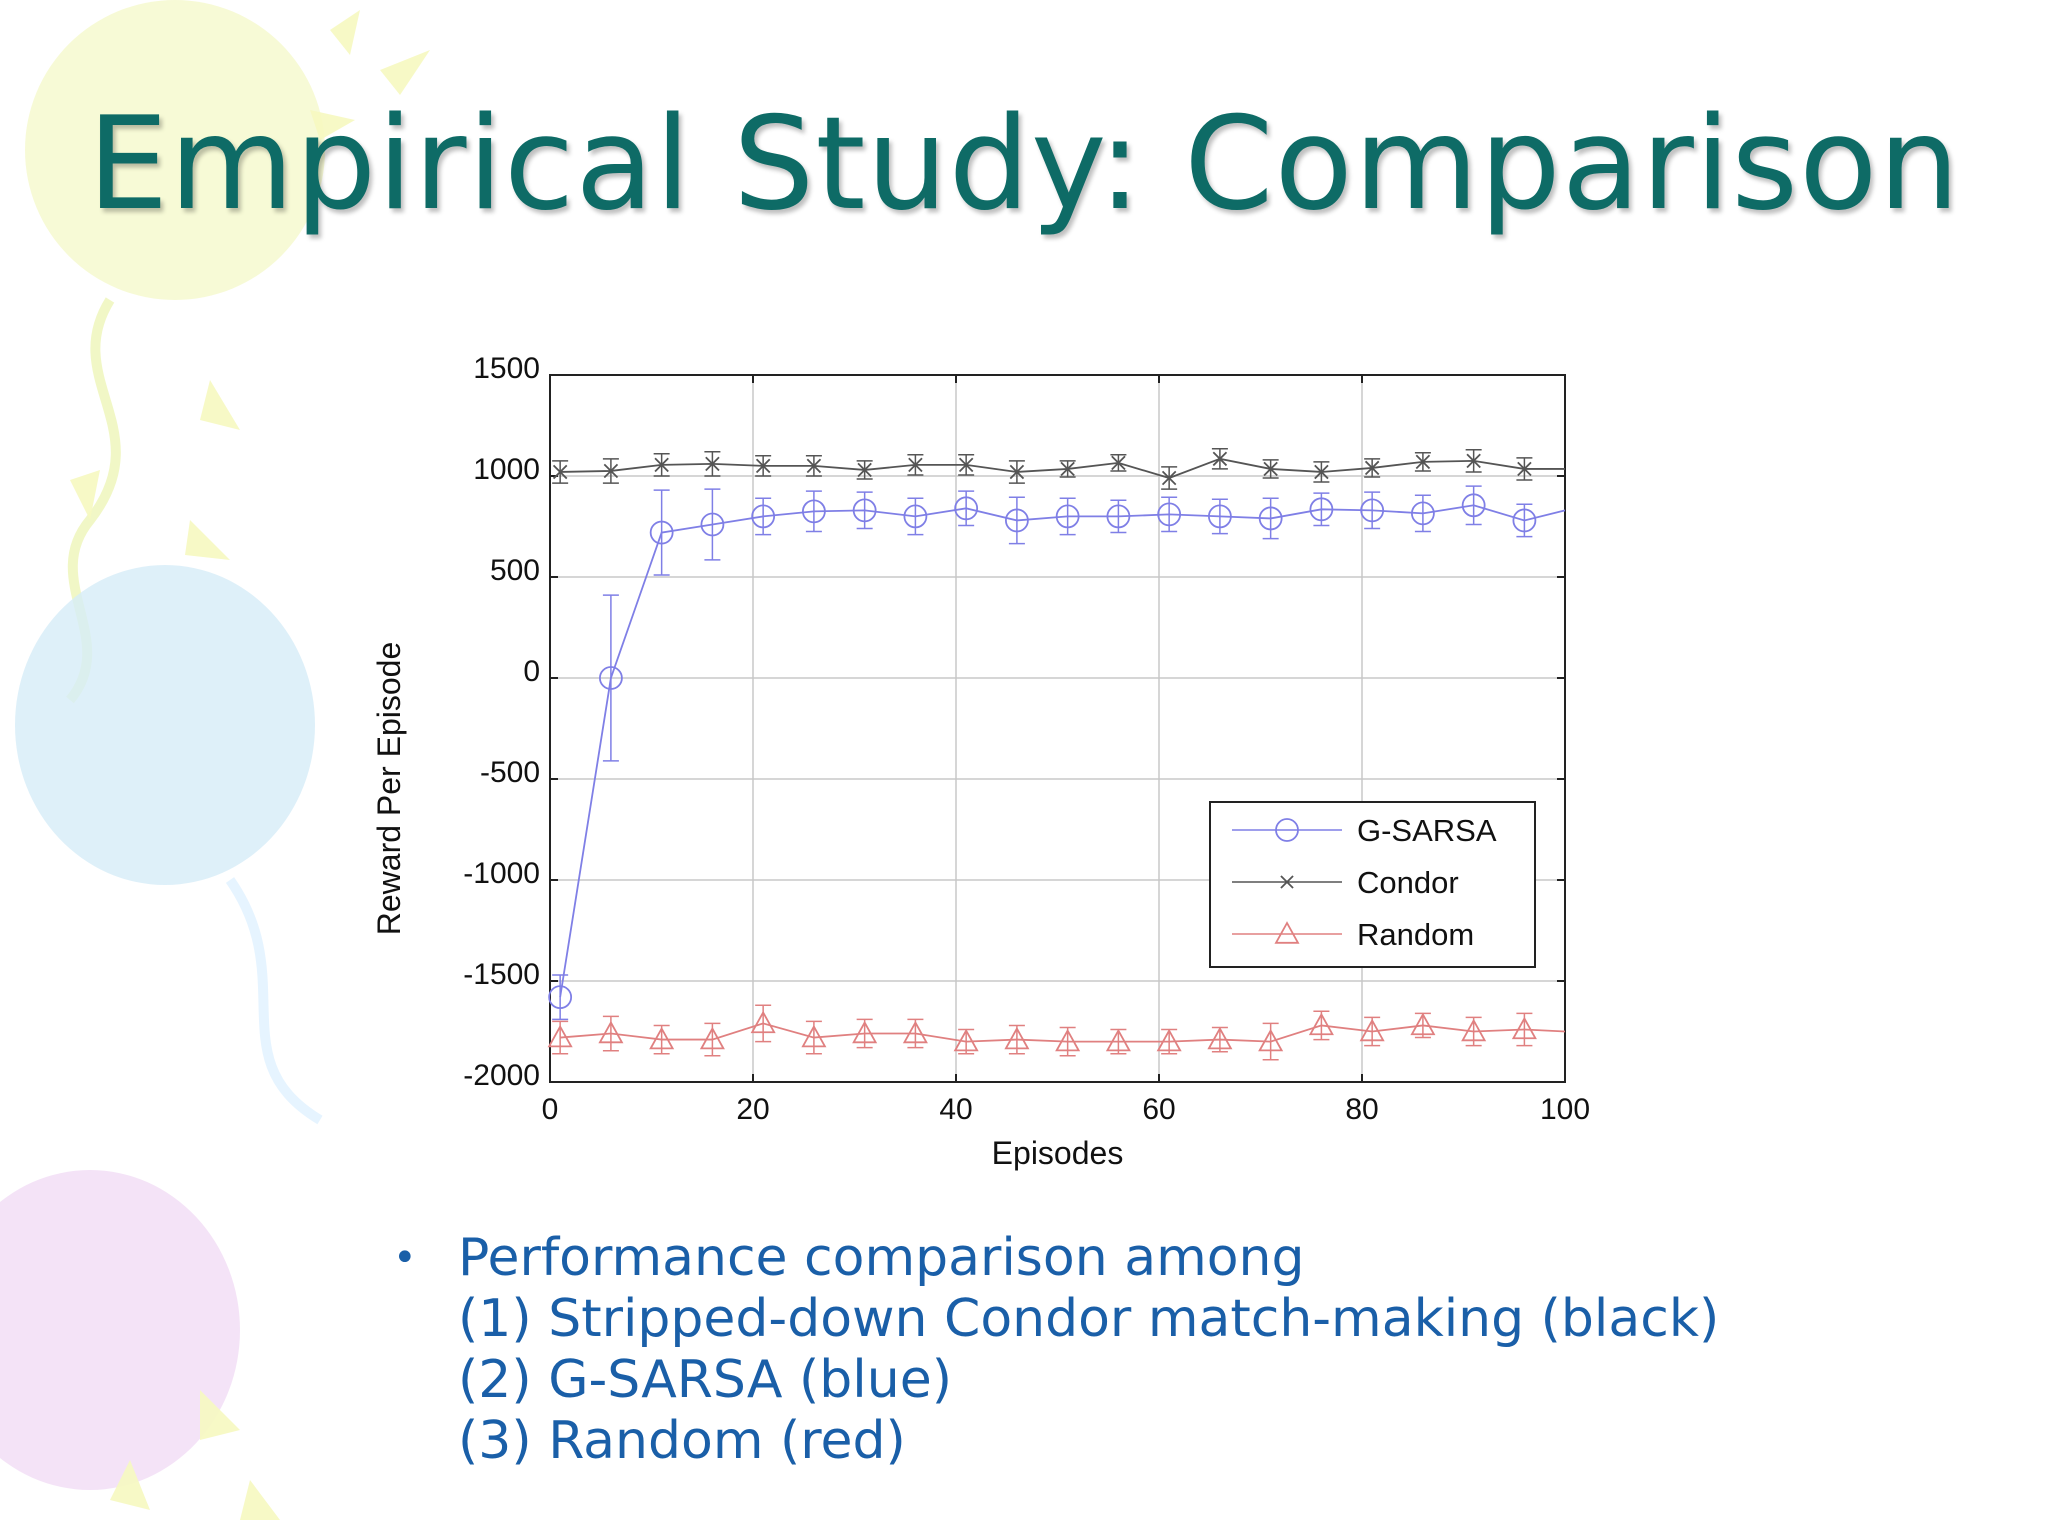 This screenshot has width=2048, height=1536. What do you see at coordinates (120, 1330) in the screenshot?
I see `balloon-purple` at bounding box center [120, 1330].